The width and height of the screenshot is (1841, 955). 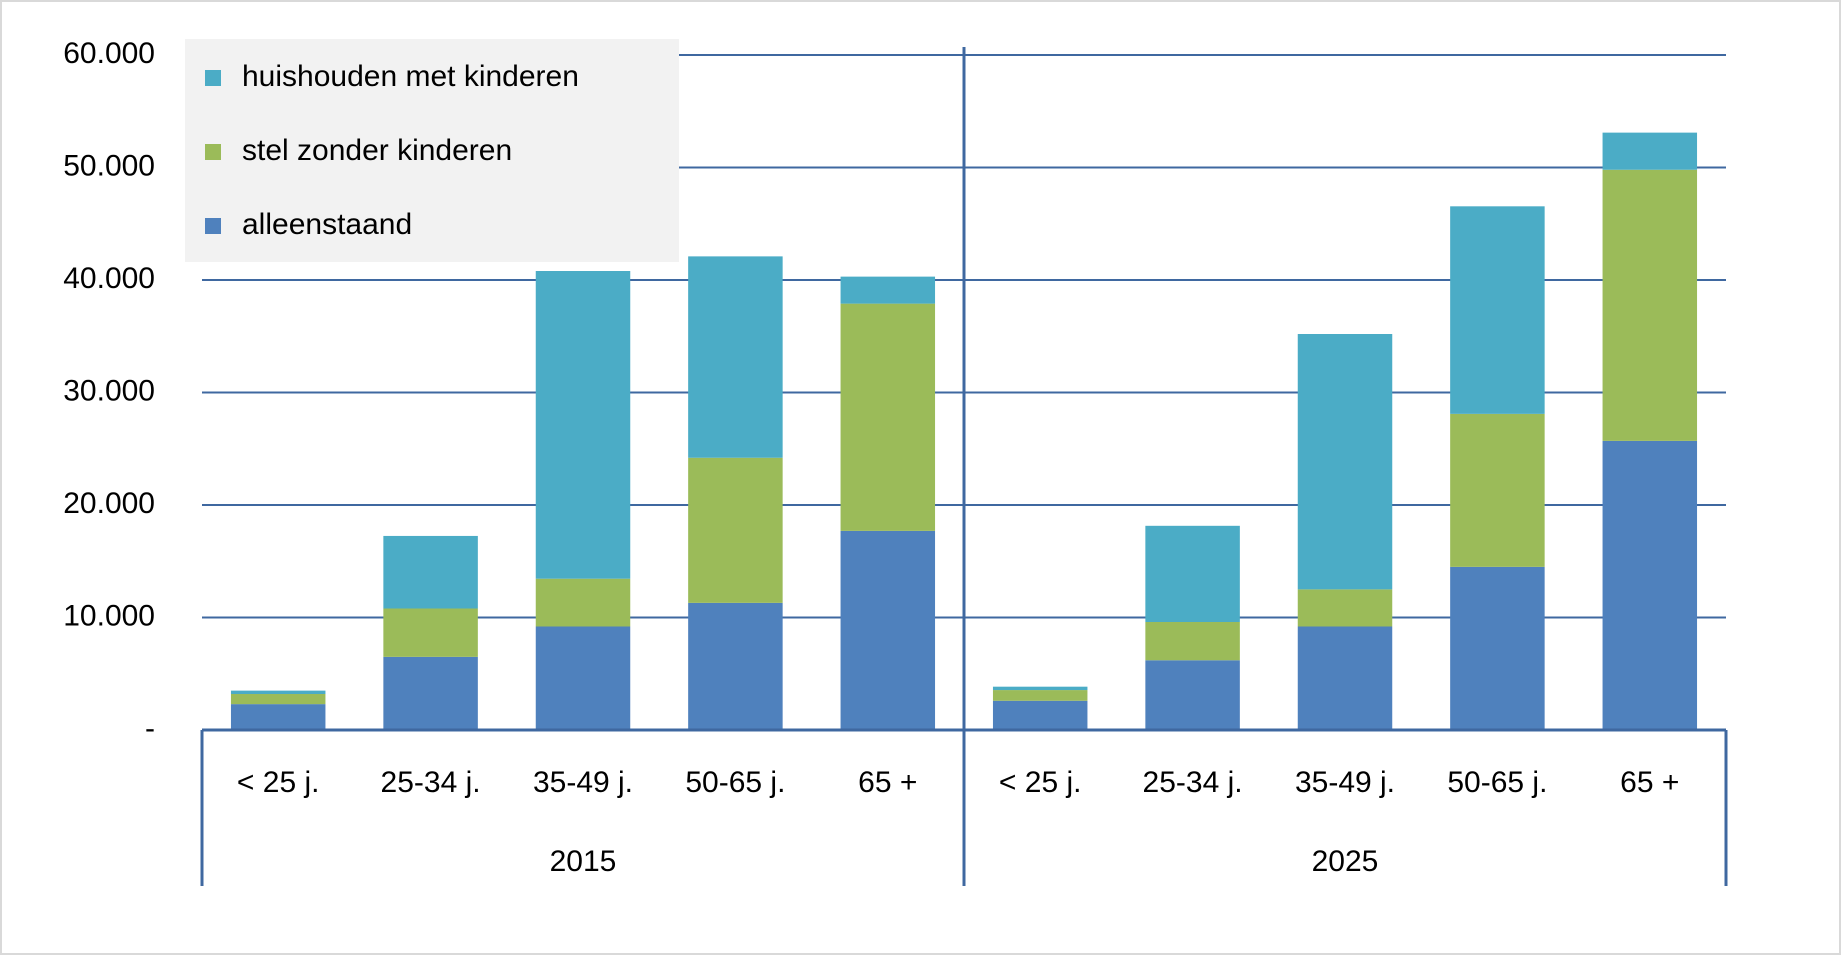 I want to click on legend-box, so click(x=432, y=150).